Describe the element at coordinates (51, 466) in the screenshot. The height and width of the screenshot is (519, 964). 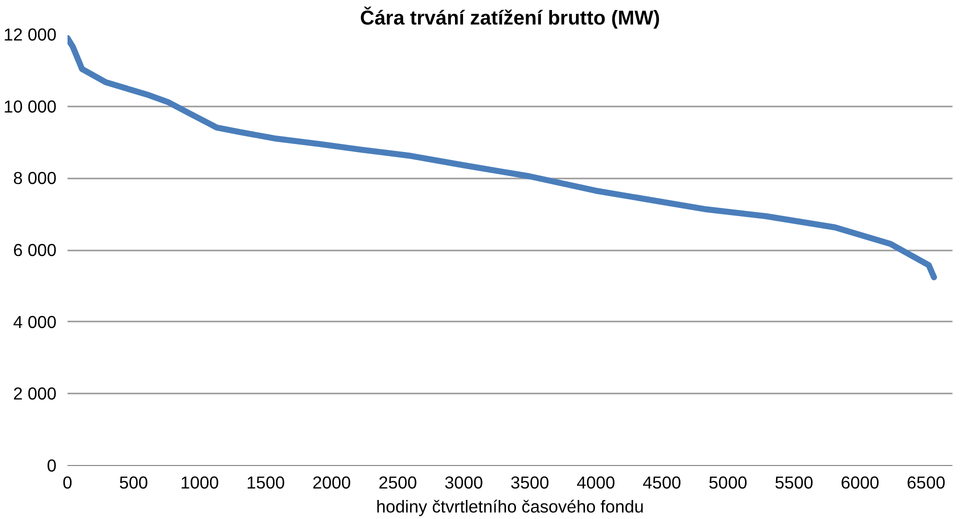
I see `y-tick-label: 0` at that location.